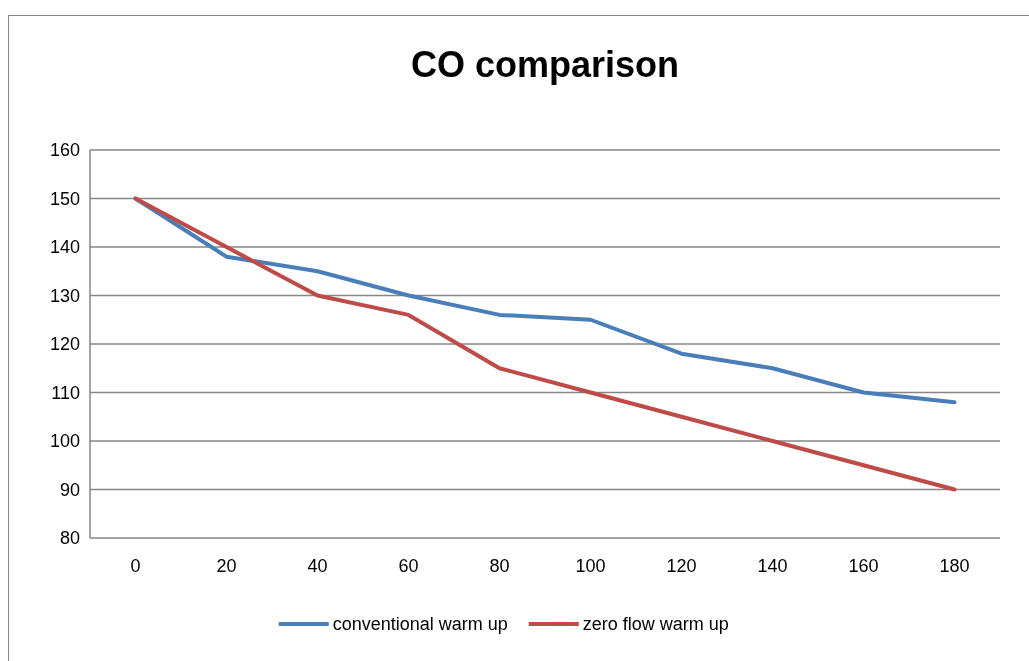 This screenshot has width=1029, height=661. Describe the element at coordinates (590, 566) in the screenshot. I see `x-tick-label: 100` at that location.